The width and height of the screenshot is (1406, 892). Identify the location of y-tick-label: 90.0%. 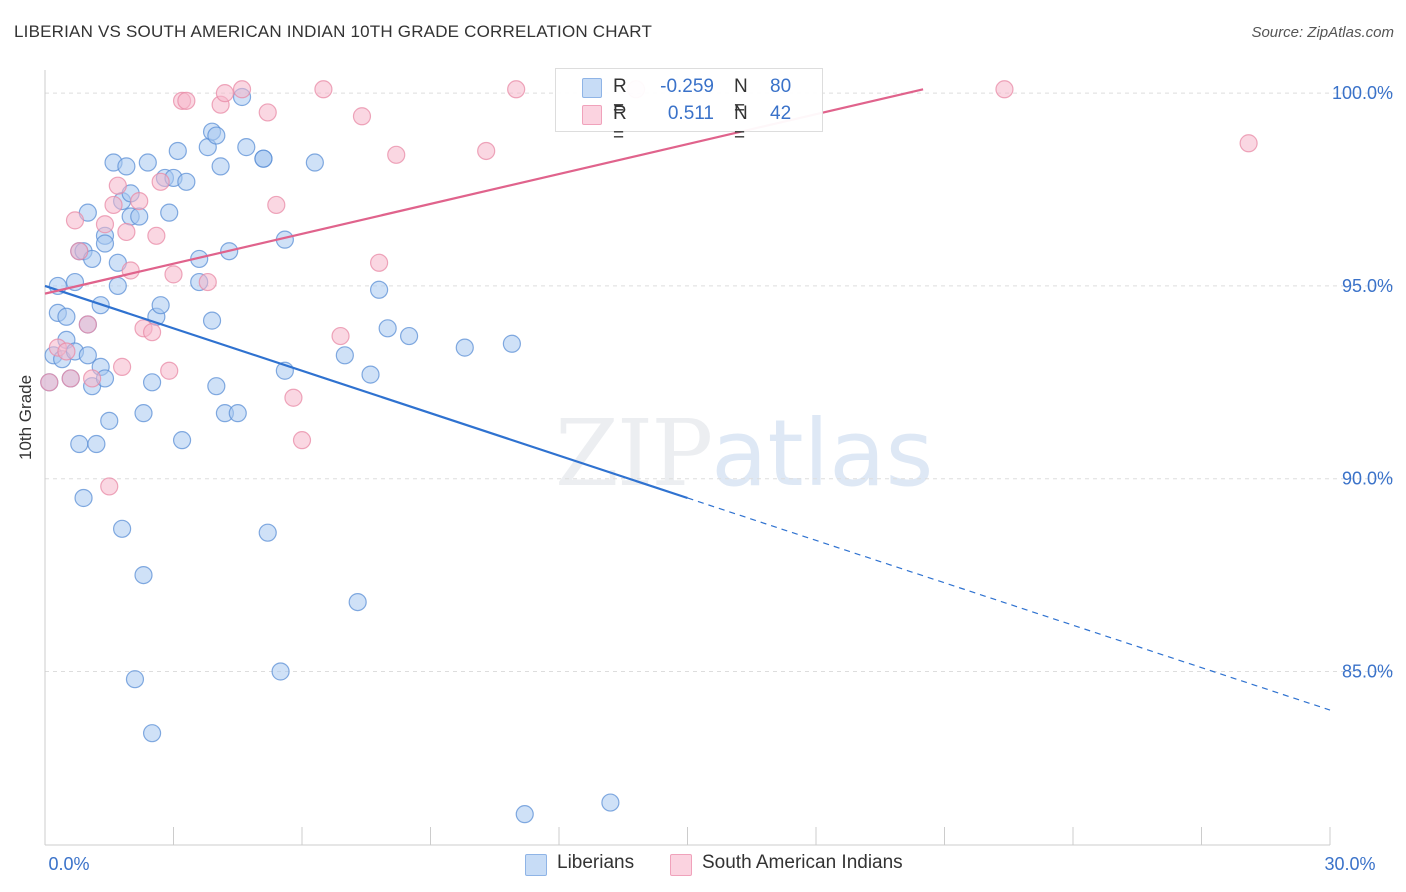
(1367, 479).